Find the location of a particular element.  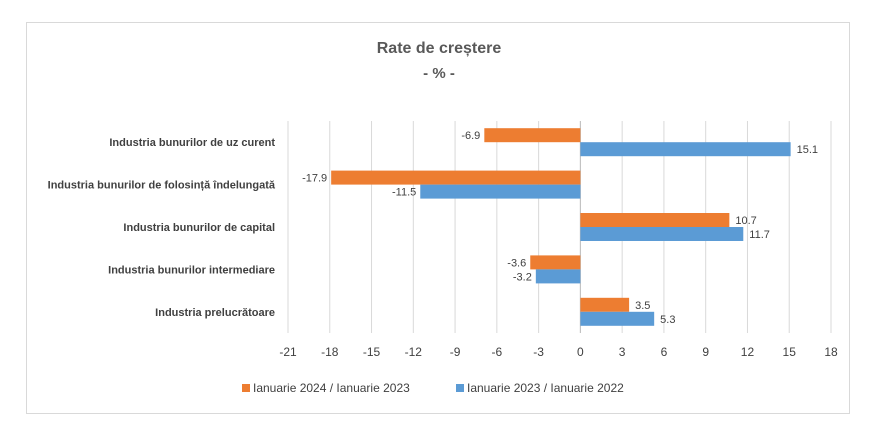

x-tick-label: -12 is located at coordinates (414, 352).